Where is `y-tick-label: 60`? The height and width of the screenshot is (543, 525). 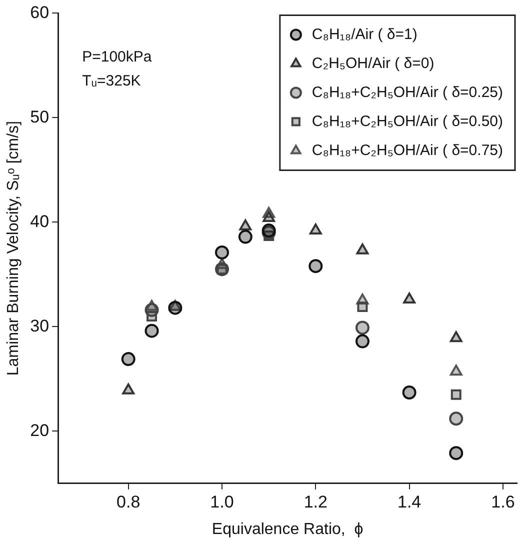 y-tick-label: 60 is located at coordinates (40, 12).